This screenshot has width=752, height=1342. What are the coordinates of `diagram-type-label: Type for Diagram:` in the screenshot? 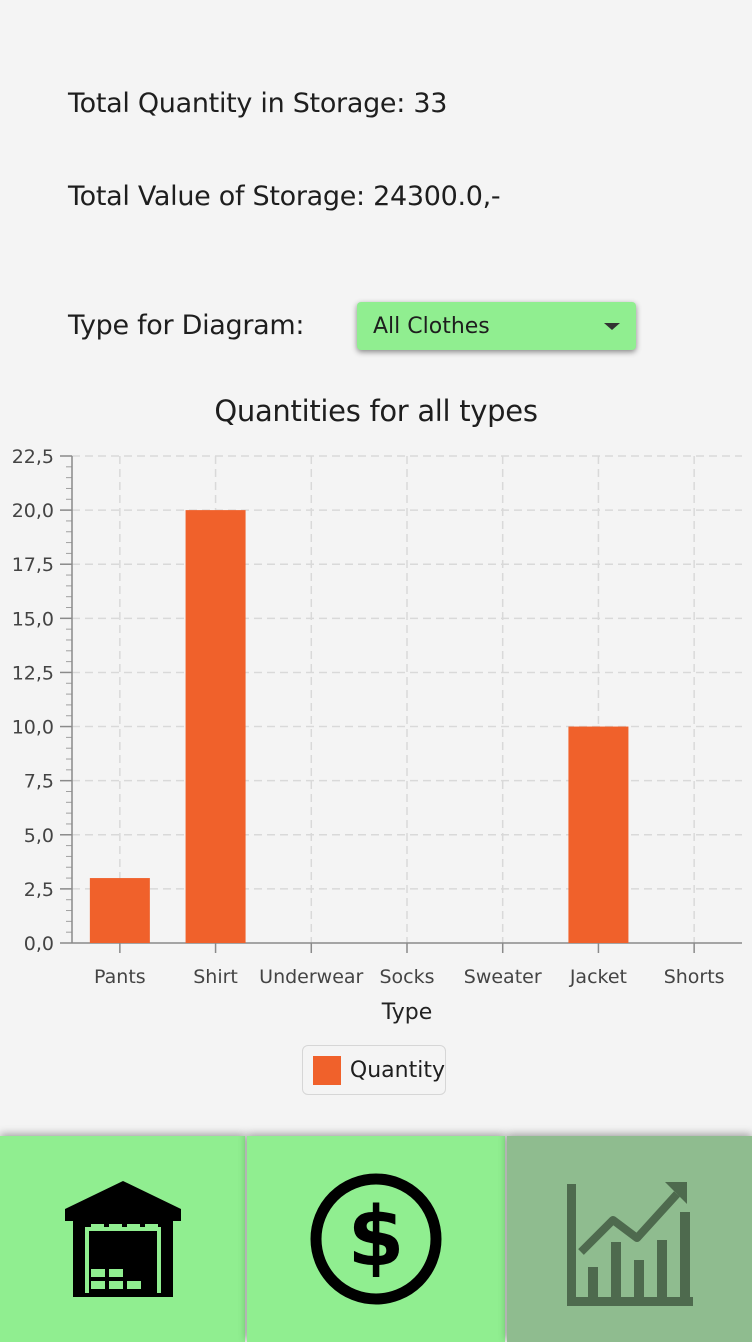 It's located at (186, 325).